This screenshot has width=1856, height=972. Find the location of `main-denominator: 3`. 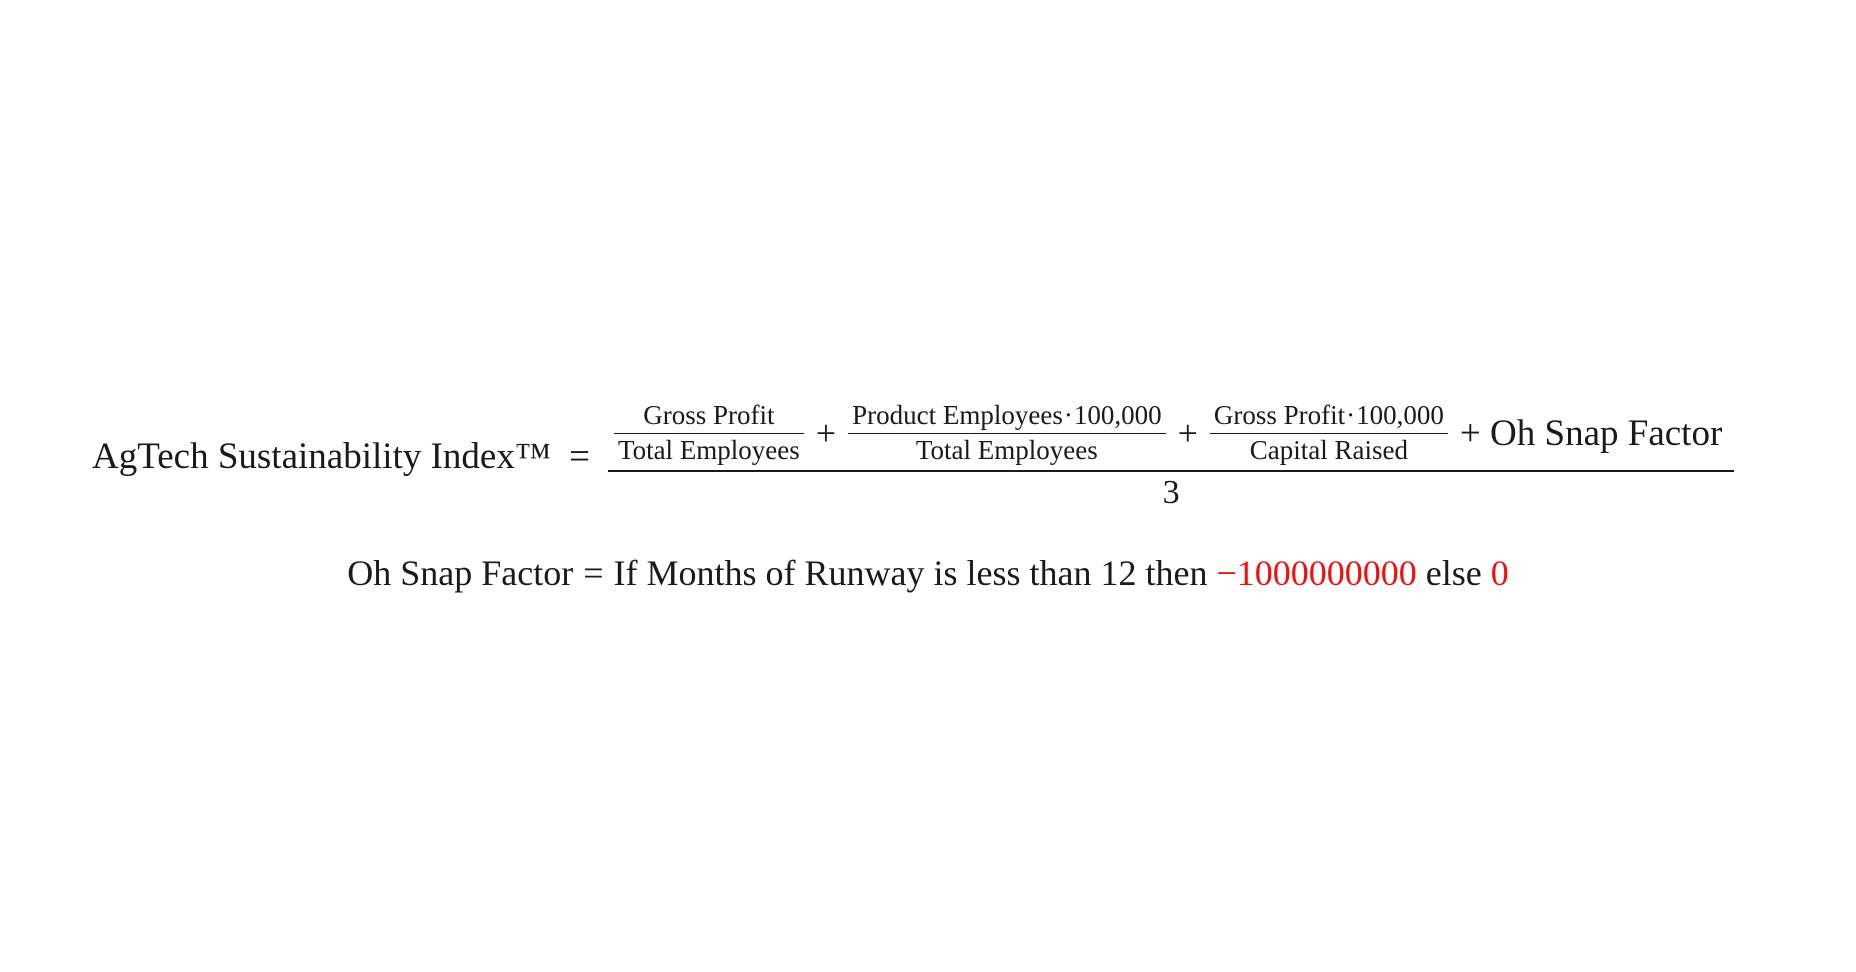

main-denominator: 3 is located at coordinates (1171, 493).